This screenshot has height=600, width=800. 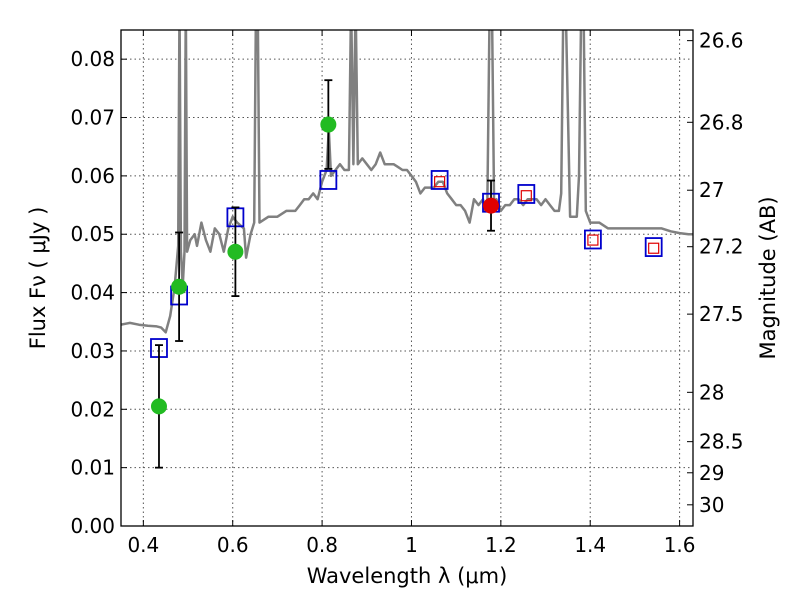 I want to click on x-tick-label: 1.4, so click(x=590, y=545).